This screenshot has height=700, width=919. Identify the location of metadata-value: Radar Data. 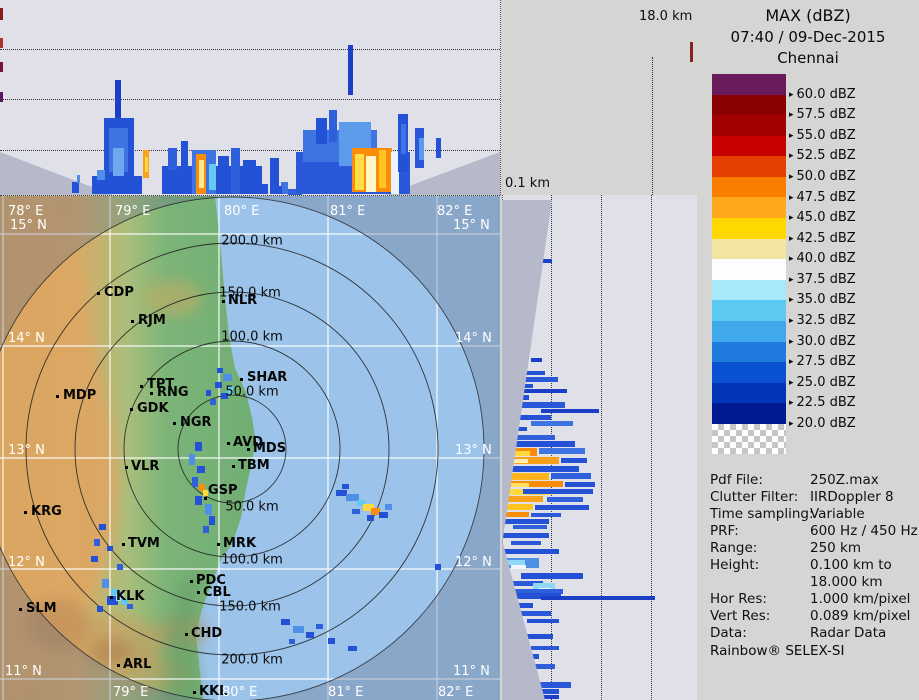
(848, 633).